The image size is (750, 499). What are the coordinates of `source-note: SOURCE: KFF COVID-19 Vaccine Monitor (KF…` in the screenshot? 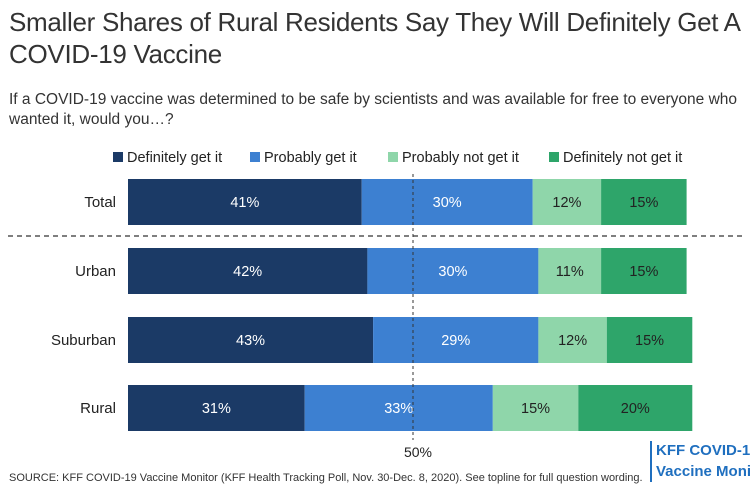 It's located at (326, 478).